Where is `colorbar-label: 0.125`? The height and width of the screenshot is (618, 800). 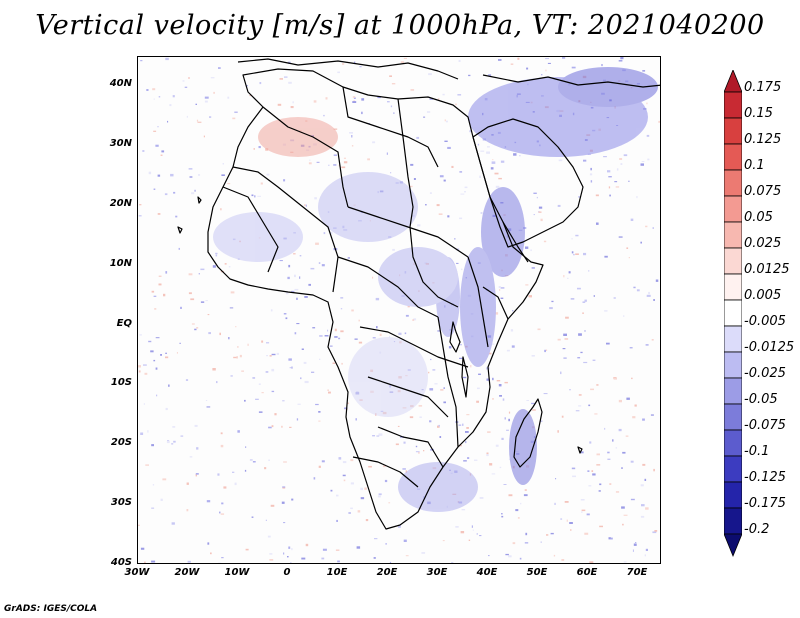 colorbar-label: 0.125 is located at coordinates (763, 139).